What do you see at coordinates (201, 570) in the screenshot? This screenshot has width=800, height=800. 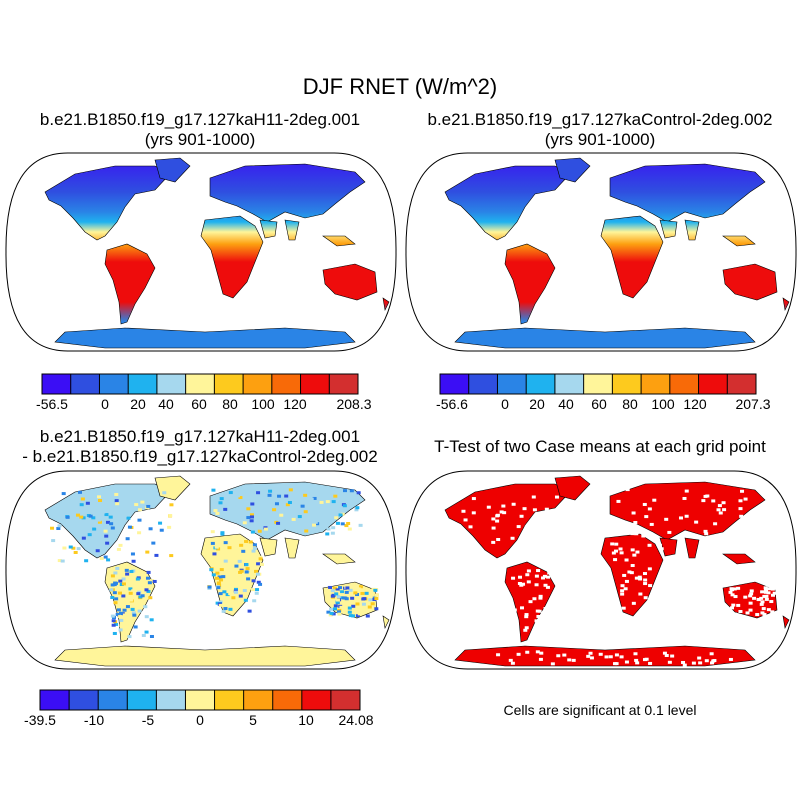 I see `map-difference` at bounding box center [201, 570].